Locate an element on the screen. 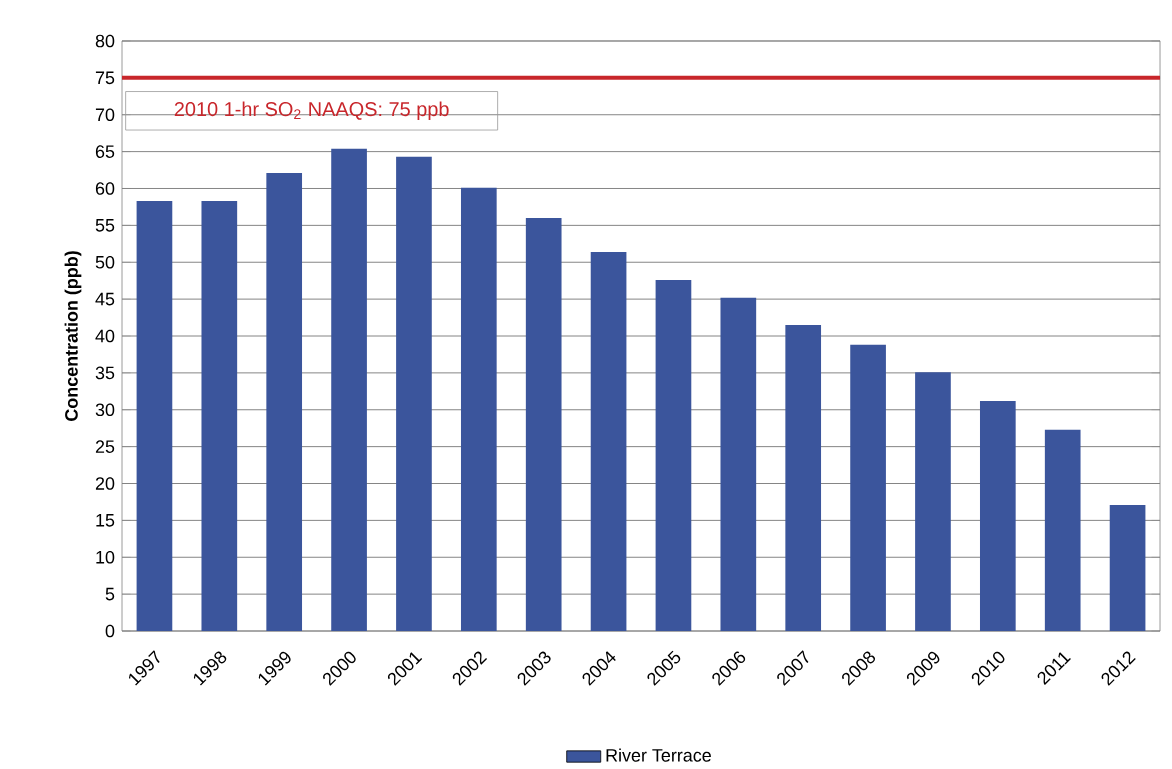 This screenshot has height=769, width=1172. y-tick-label: 0 is located at coordinates (110, 631).